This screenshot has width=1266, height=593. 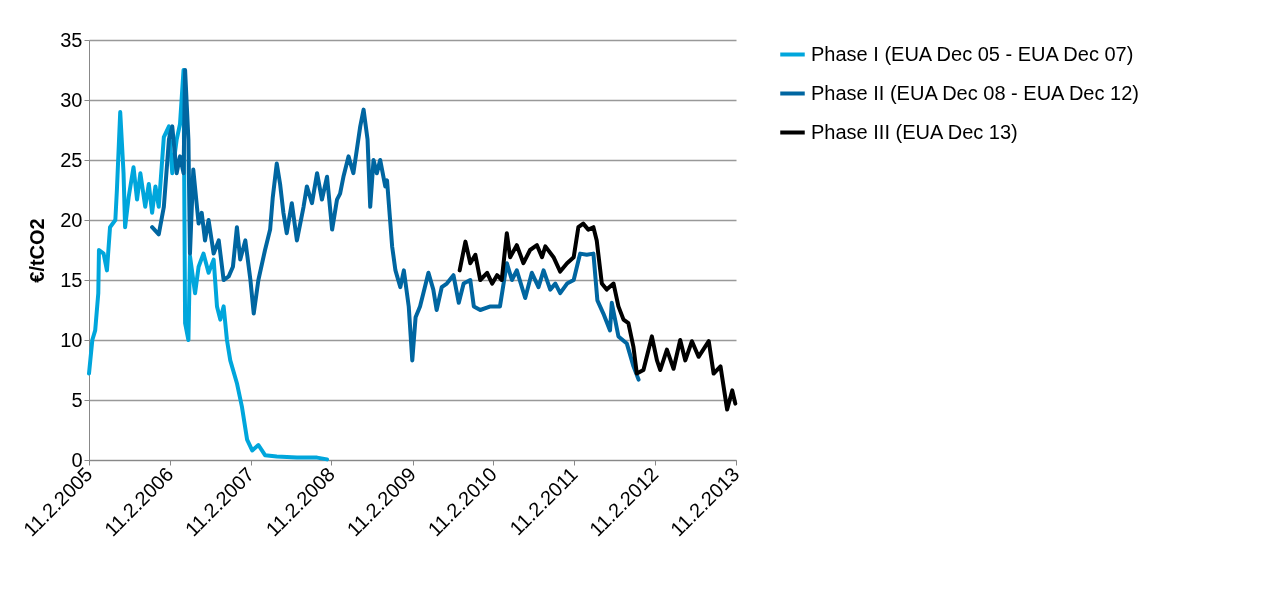 What do you see at coordinates (914, 131) in the screenshot?
I see `legend-label: Phase III (EUA Dec 13)` at bounding box center [914, 131].